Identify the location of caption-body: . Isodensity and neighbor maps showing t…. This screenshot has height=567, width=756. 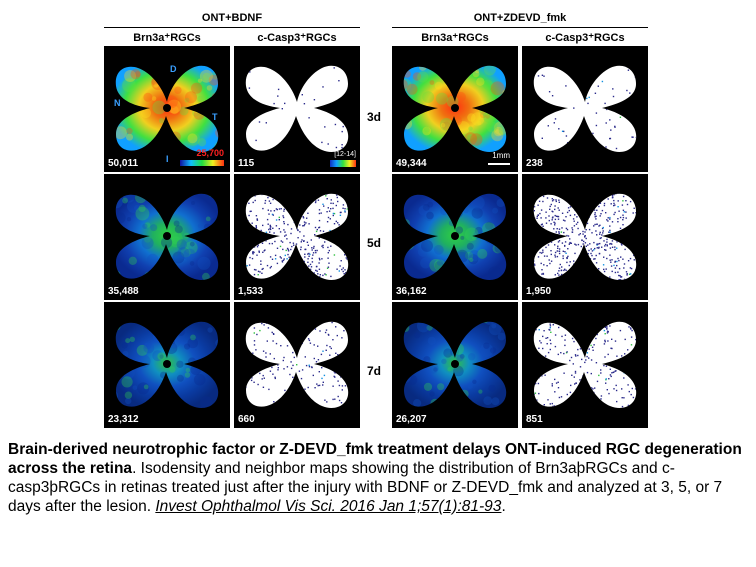
(365, 487).